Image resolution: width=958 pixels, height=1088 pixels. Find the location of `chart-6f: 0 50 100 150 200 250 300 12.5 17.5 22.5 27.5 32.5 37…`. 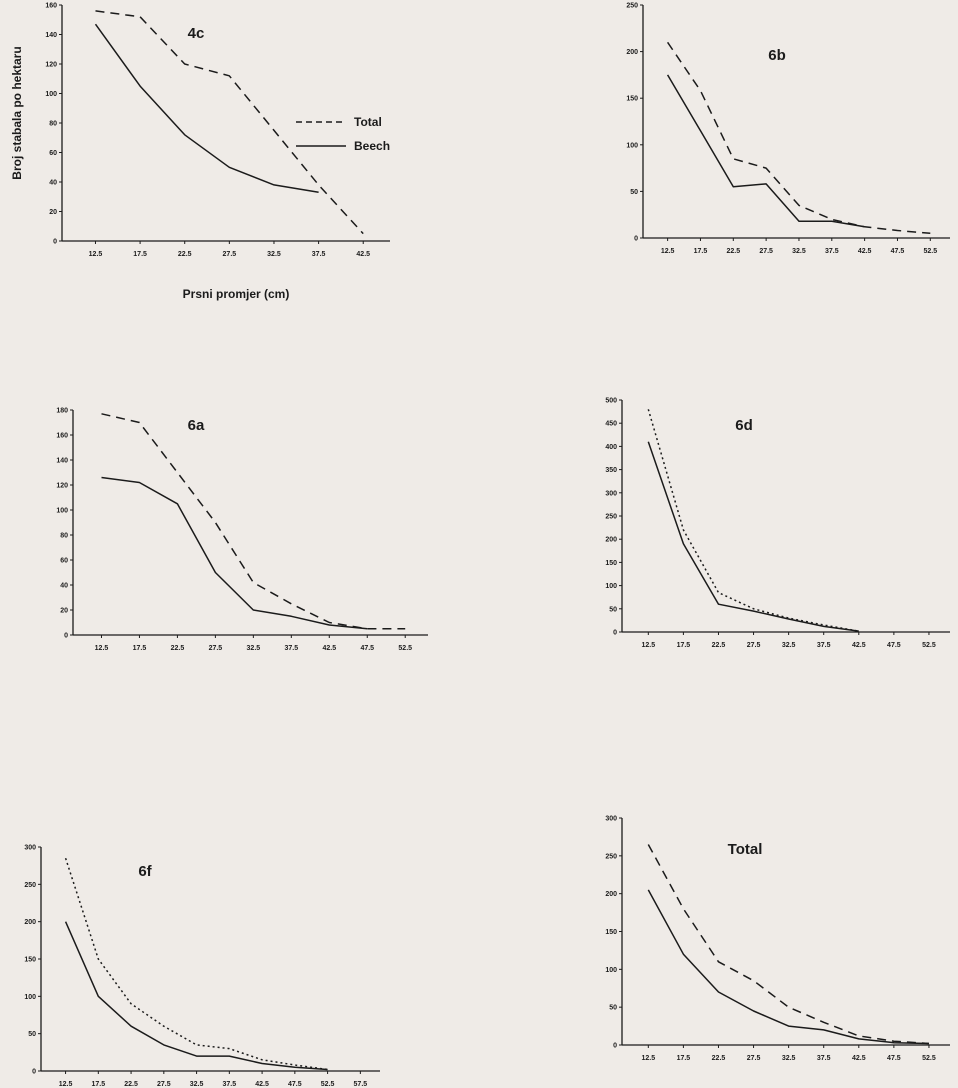

chart-6f: 0 50 100 150 200 250 300 12.5 17.5 22.5 27.5 32.5 37… is located at coordinates (202, 966).